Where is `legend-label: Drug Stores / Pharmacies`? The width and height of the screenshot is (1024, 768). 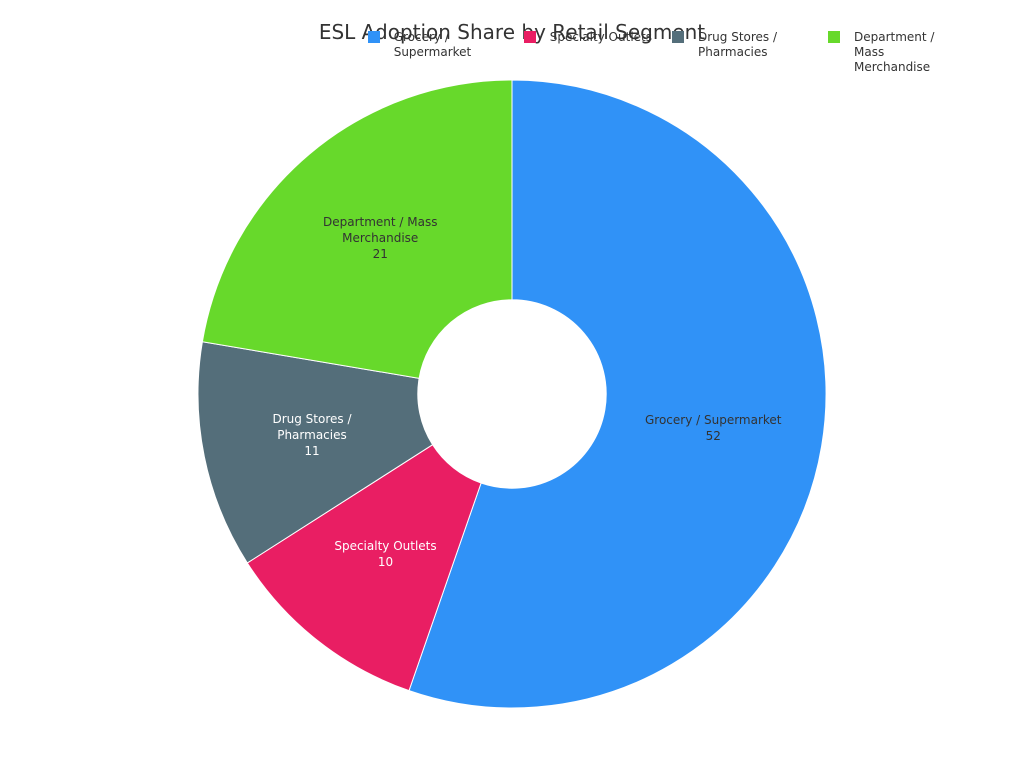 legend-label: Drug Stores / Pharmacies is located at coordinates (738, 44).